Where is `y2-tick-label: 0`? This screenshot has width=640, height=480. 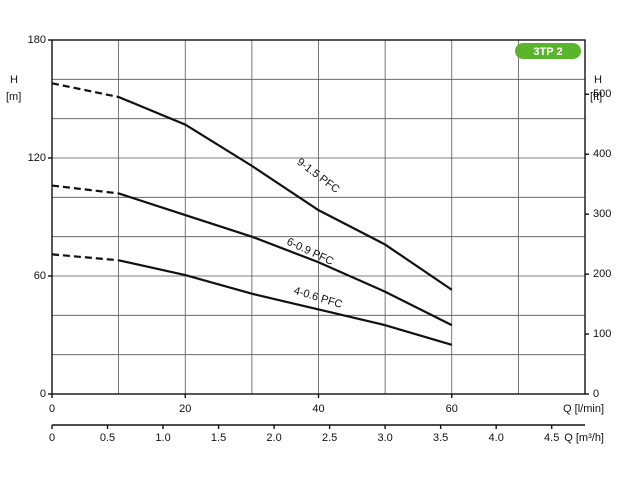 y2-tick-label: 0 is located at coordinates (596, 394).